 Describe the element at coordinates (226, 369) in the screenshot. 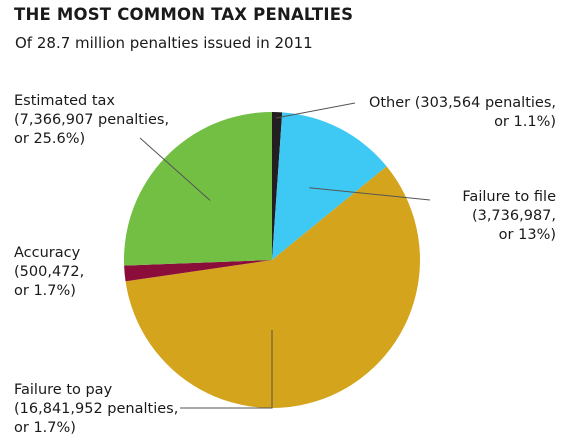

I see `leader-line-failure-to-pay` at that location.